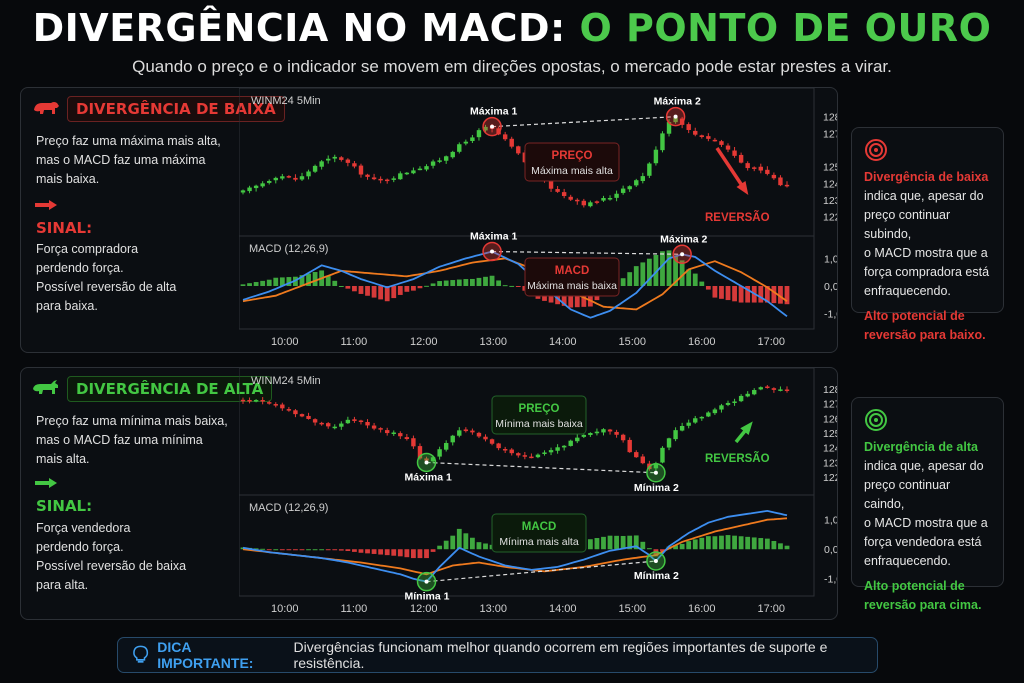 The width and height of the screenshot is (1024, 683). What do you see at coordinates (584, 122) in the screenshot?
I see `price-divergence-line` at bounding box center [584, 122].